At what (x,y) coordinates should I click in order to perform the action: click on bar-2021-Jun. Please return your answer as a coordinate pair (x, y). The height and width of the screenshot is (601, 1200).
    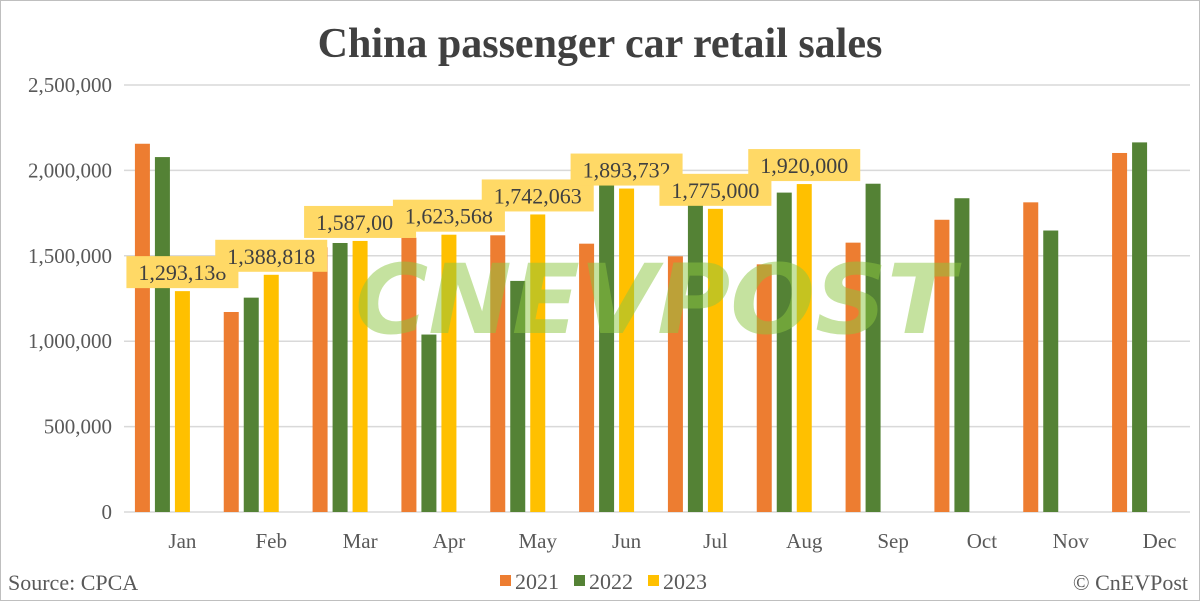
    Looking at the image, I should click on (587, 377).